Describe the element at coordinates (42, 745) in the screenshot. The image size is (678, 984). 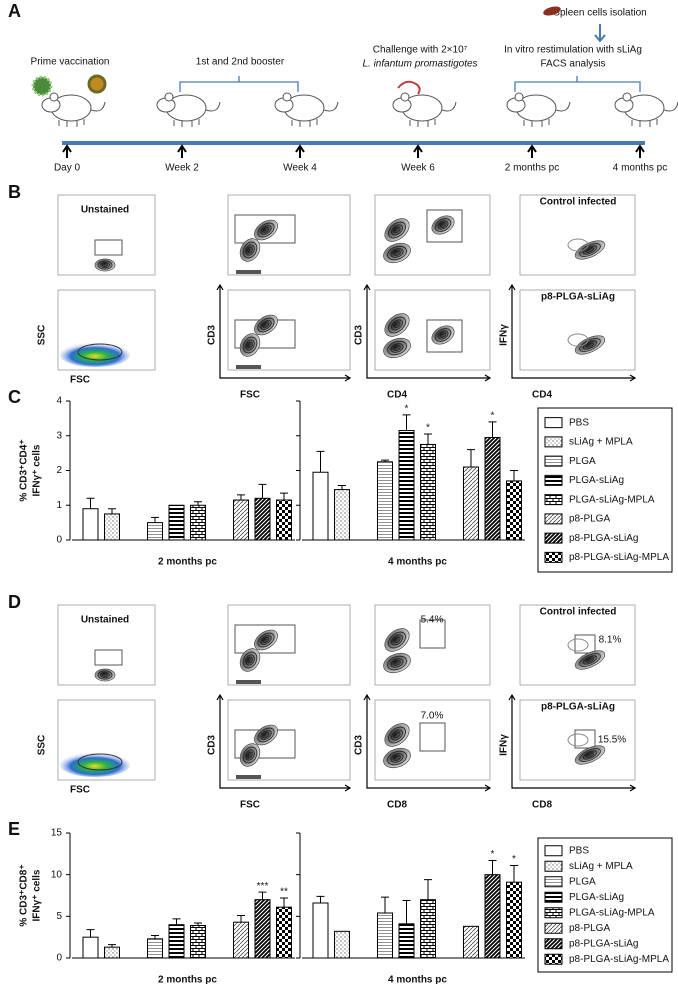
I see `axis-label: SSC` at that location.